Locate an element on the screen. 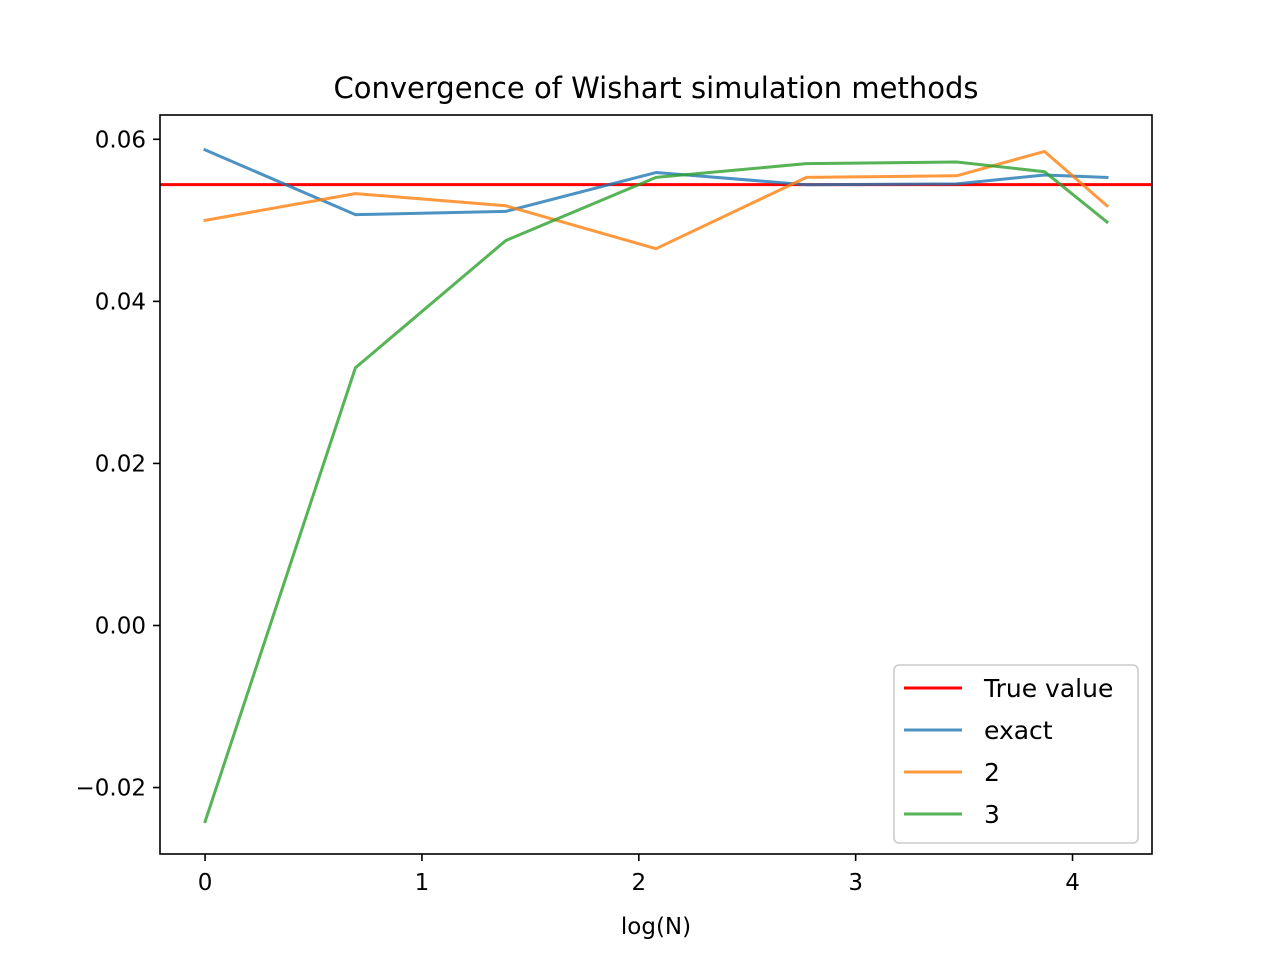  legend: True value exact 2 3 is located at coordinates (1016, 754).